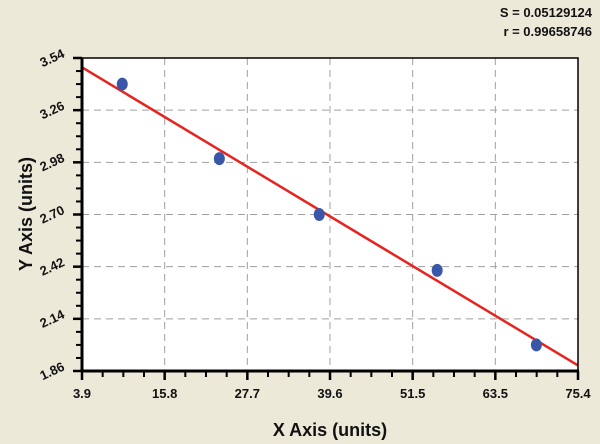  Describe the element at coordinates (546, 22) in the screenshot. I see `fit-statistics: S = 0.05129124 r = 0.99658746` at that location.